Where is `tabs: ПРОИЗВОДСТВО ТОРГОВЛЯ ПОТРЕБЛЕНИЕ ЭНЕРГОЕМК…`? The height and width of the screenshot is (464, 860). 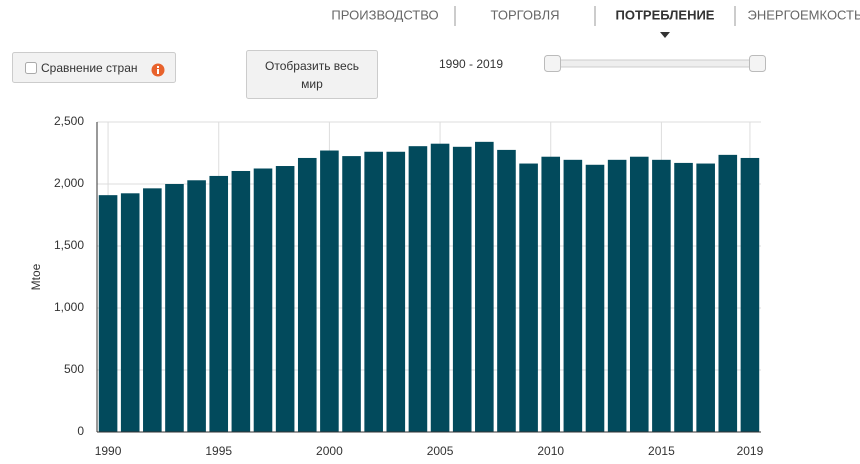 tabs: ПРОИЗВОДСТВО ТОРГОВЛЯ ПОТРЕБЛЕНИЕ ЭНЕРГОЕМК… is located at coordinates (595, 22).